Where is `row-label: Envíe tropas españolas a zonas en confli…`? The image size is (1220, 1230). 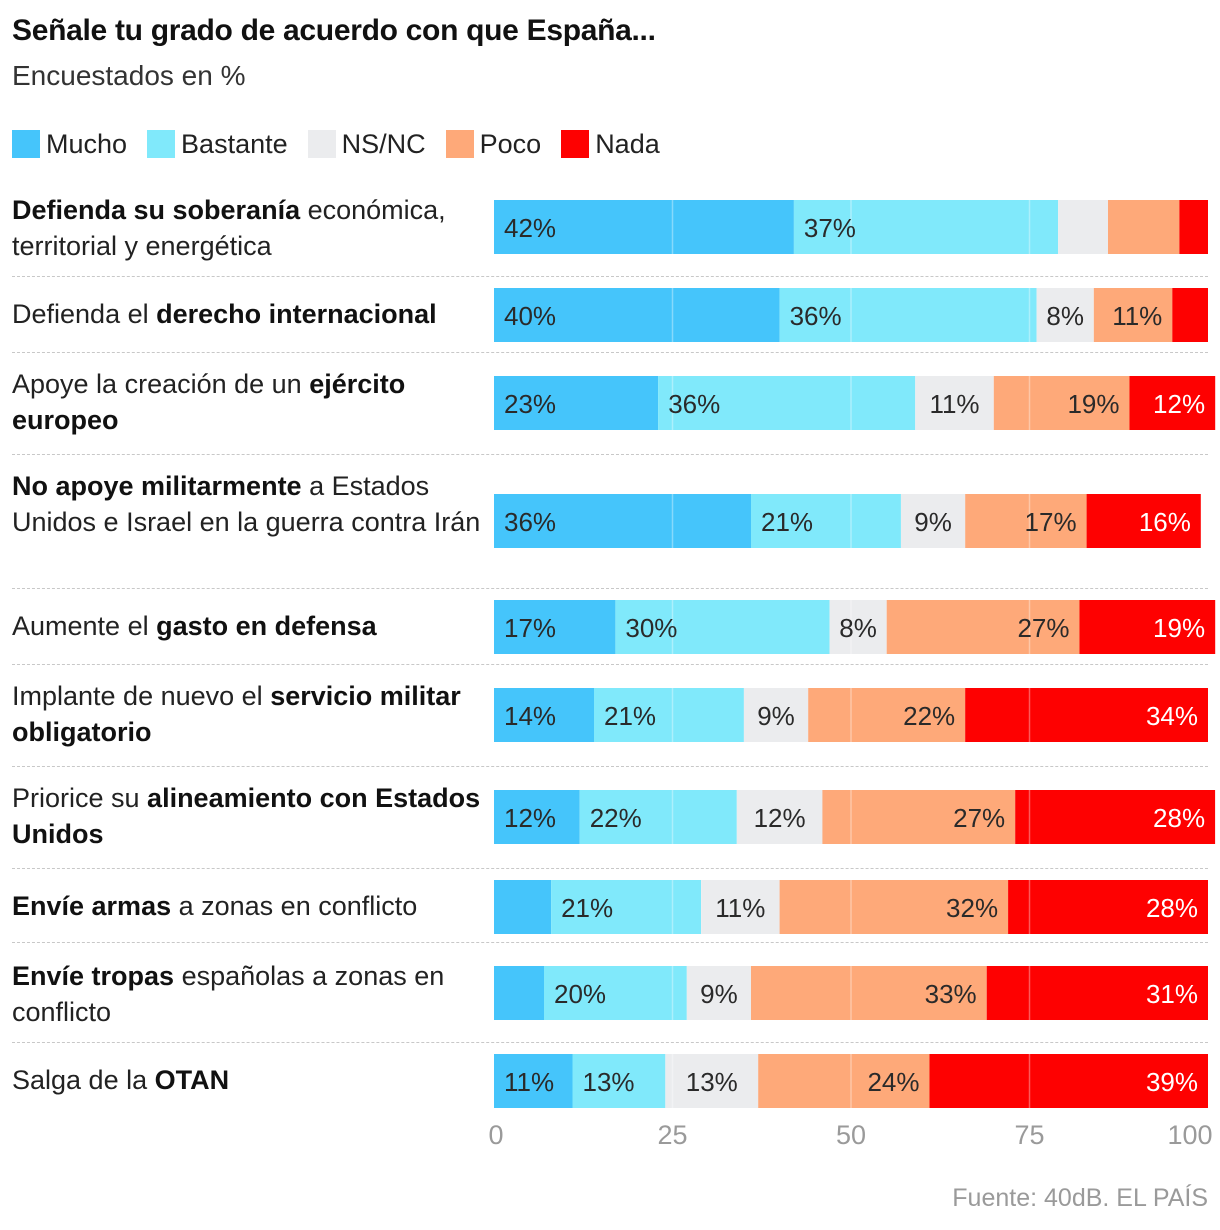 row-label: Envíe tropas españolas a zonas en confli… is located at coordinates (228, 994).